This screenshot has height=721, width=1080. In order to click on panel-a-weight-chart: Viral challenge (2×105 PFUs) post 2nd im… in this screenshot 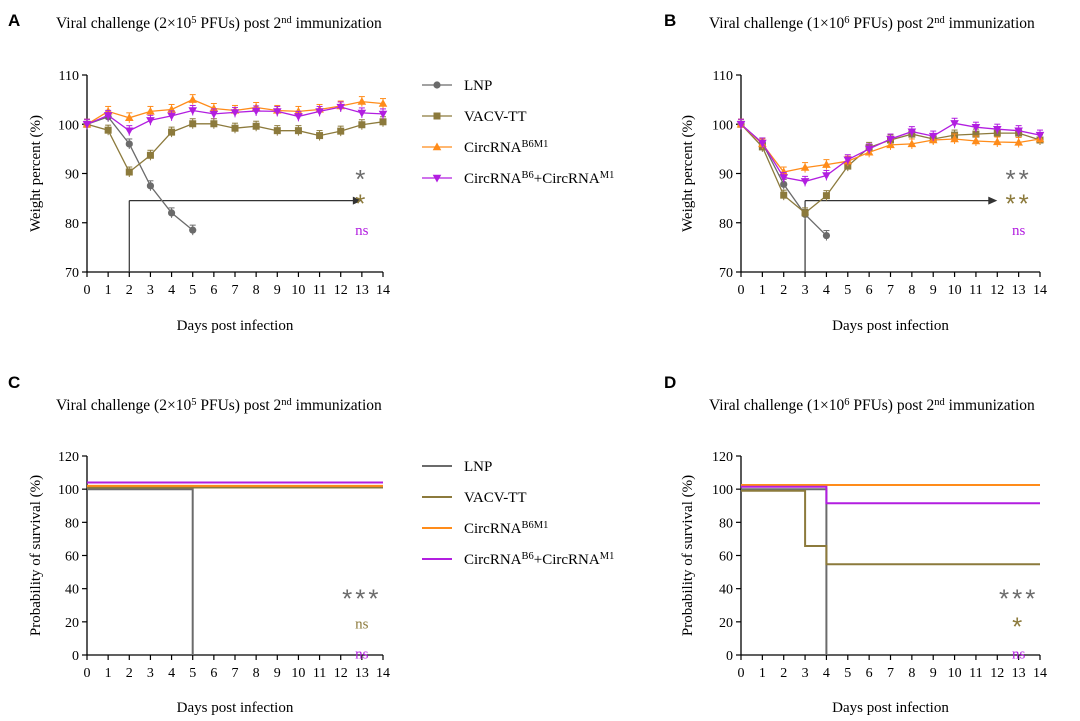, I will do `click(209, 175)`.